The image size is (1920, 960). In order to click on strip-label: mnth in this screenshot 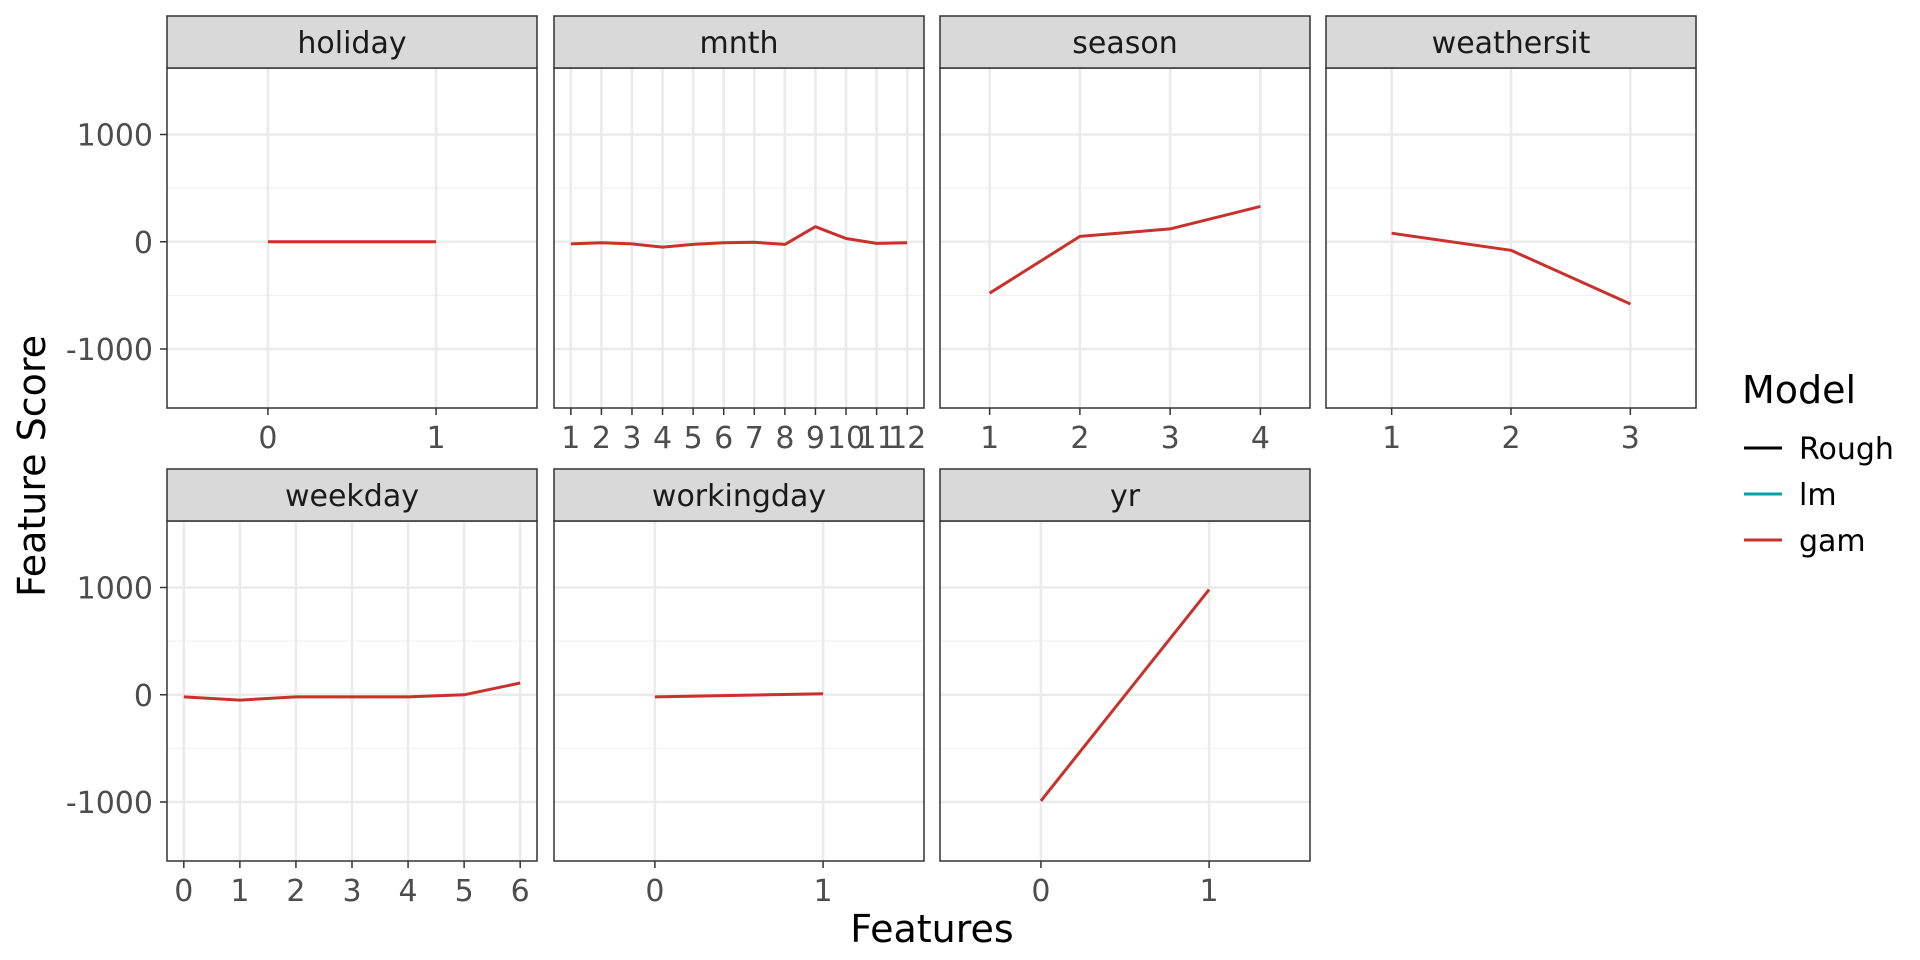, I will do `click(738, 43)`.